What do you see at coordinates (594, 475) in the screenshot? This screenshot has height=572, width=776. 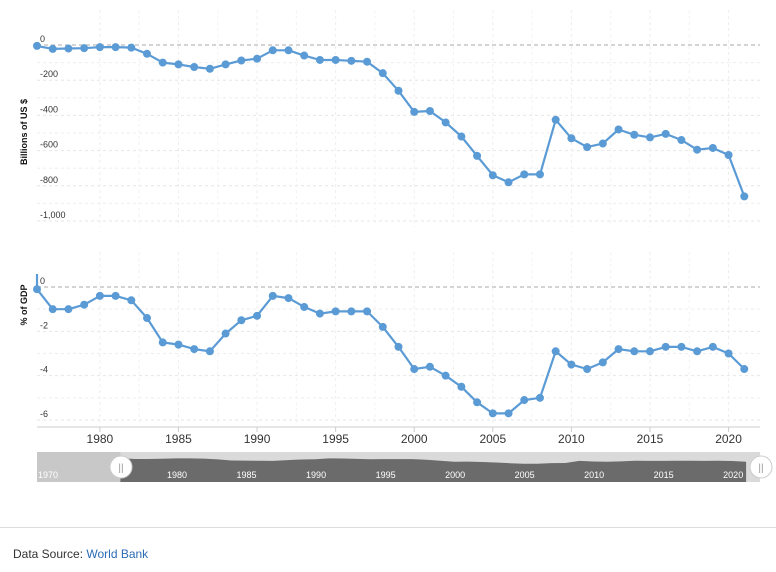 I see `navigator-label: 2010` at bounding box center [594, 475].